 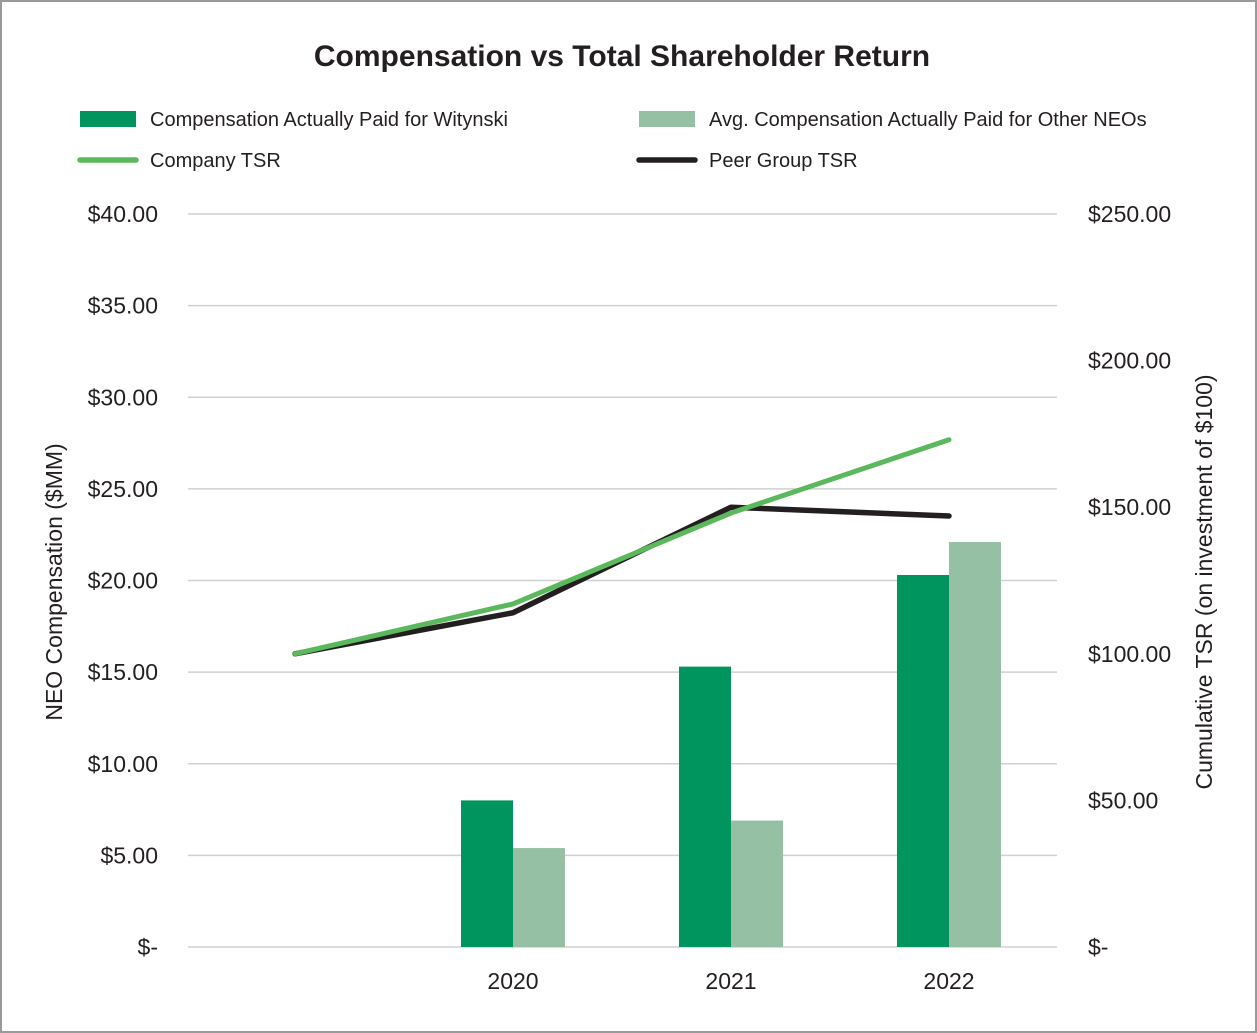 I want to click on right-tick-label-5: $250.00, so click(x=1129, y=214).